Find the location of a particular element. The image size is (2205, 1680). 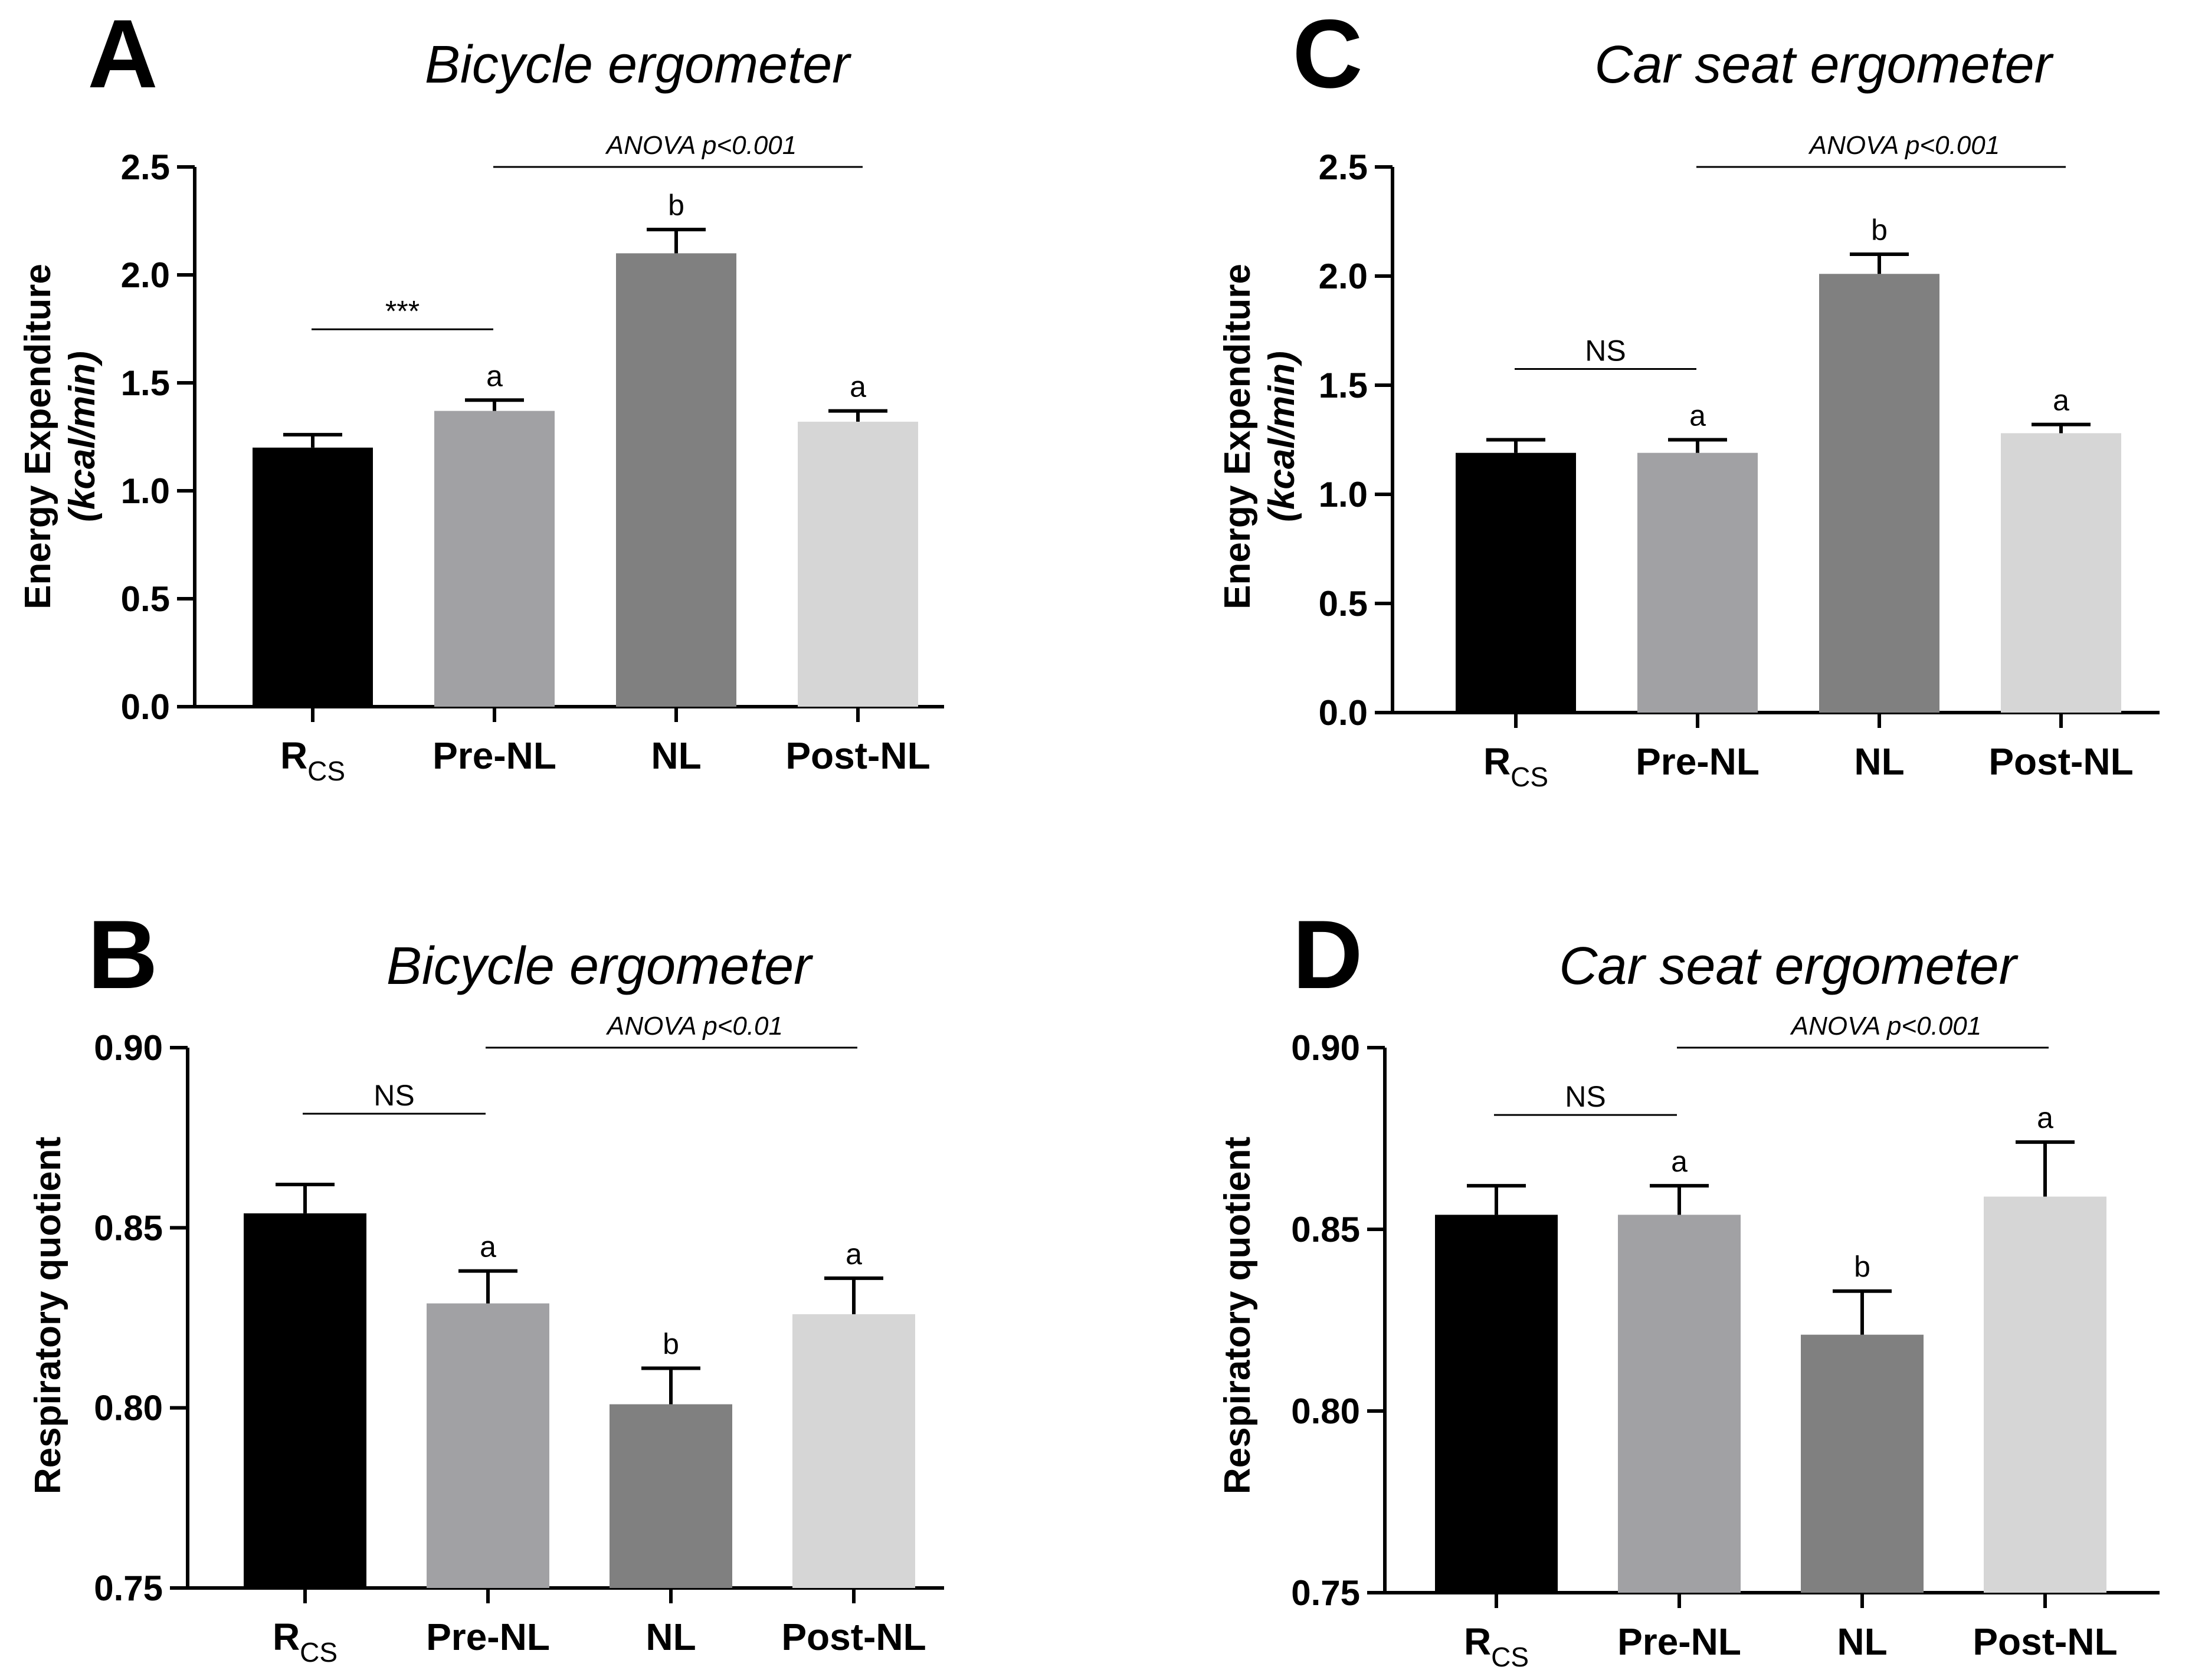

y-tick-label: 2.0 is located at coordinates (145, 275).